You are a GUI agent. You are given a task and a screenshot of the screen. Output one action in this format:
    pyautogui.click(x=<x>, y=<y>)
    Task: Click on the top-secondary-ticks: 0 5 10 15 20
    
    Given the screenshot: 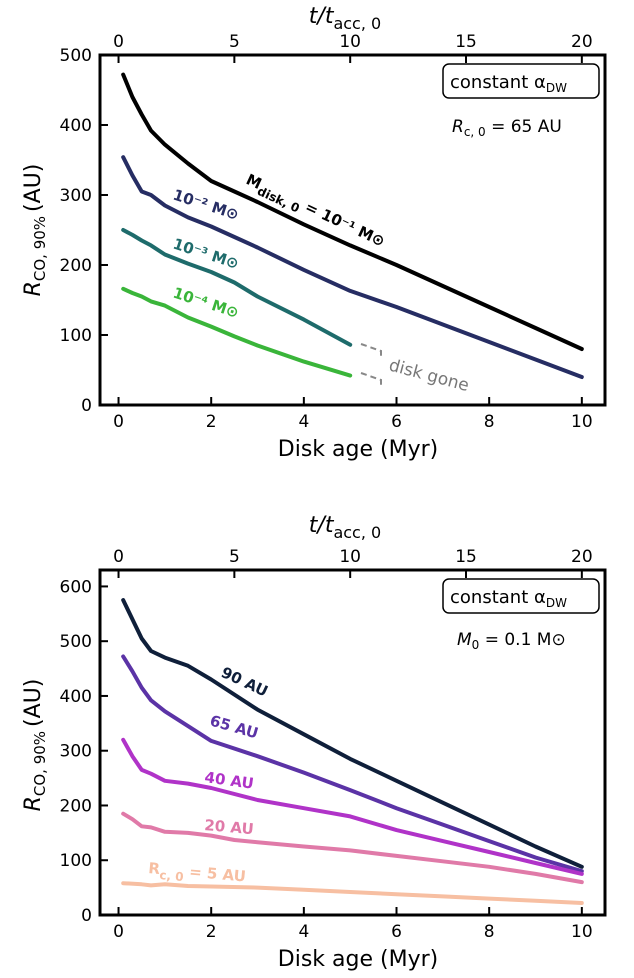 What is the action you would take?
    pyautogui.click(x=353, y=47)
    